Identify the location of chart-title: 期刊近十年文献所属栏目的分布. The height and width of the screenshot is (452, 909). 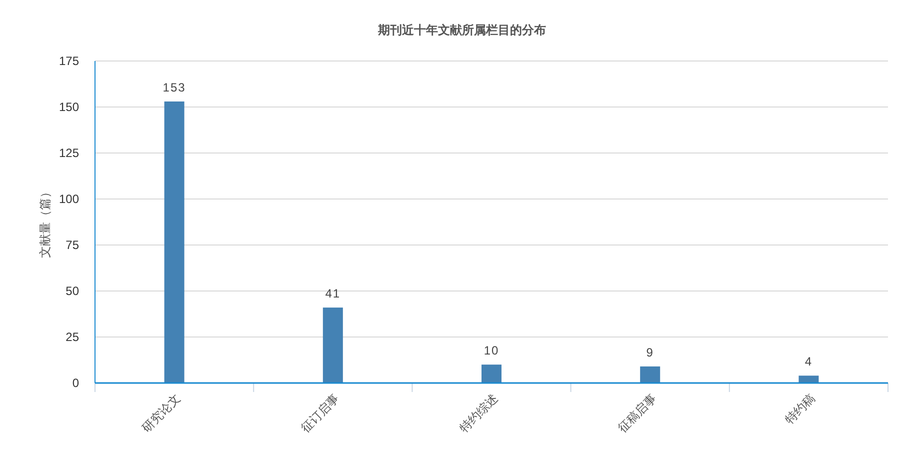
(461, 30).